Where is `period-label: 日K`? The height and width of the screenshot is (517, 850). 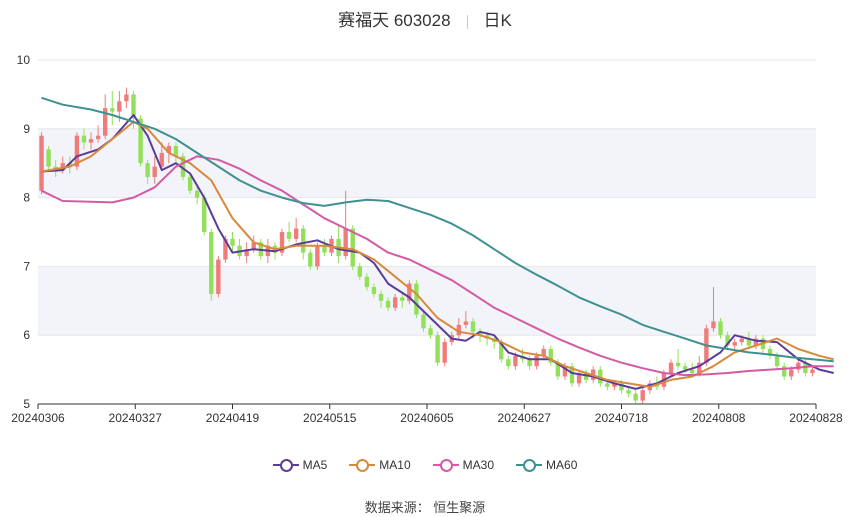 period-label: 日K is located at coordinates (497, 20).